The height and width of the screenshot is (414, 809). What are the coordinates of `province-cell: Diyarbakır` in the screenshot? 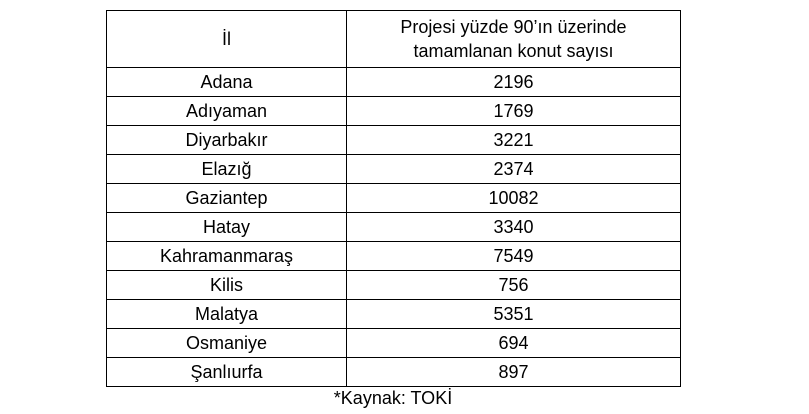 It's located at (226, 140).